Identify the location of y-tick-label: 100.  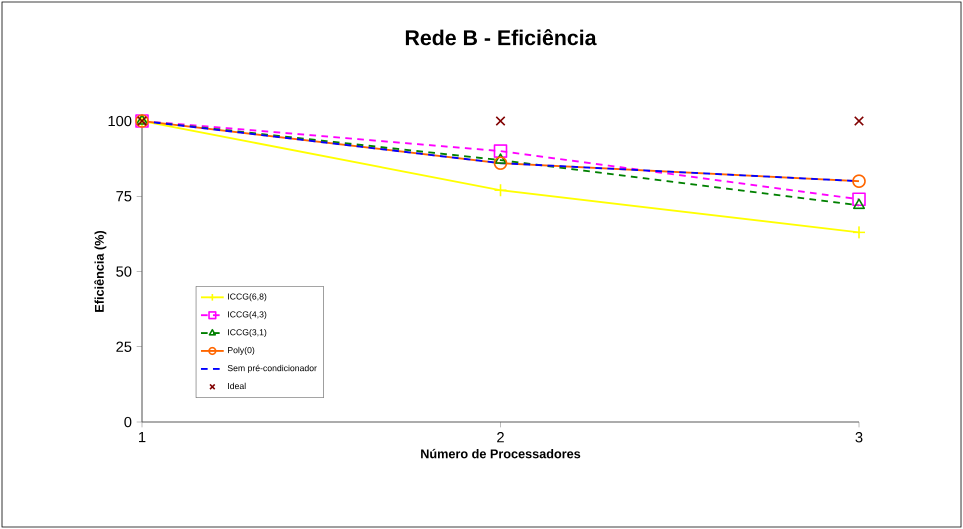
(120, 121).